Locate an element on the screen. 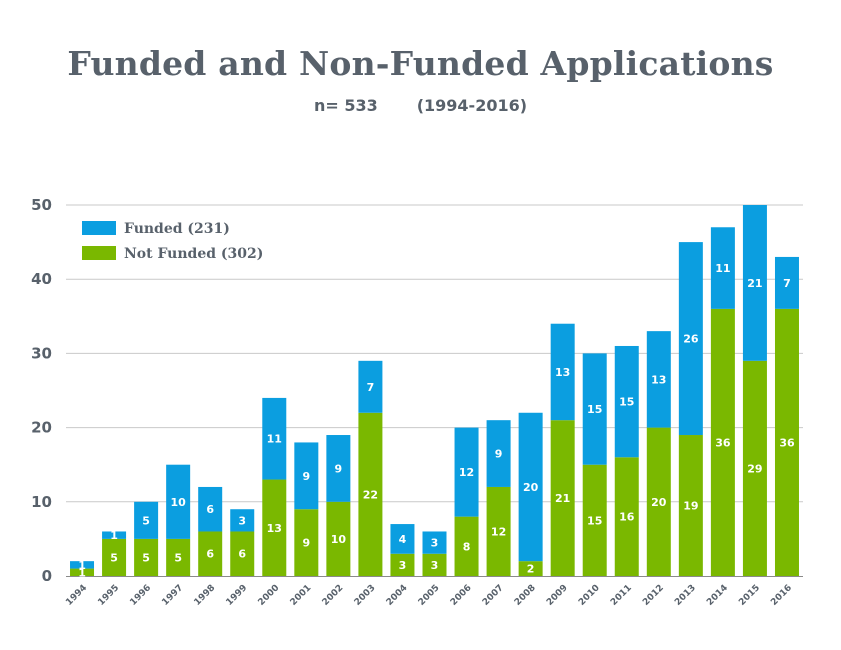 This screenshot has width=841, height=650. bar-funded-2014 is located at coordinates (722, 268).